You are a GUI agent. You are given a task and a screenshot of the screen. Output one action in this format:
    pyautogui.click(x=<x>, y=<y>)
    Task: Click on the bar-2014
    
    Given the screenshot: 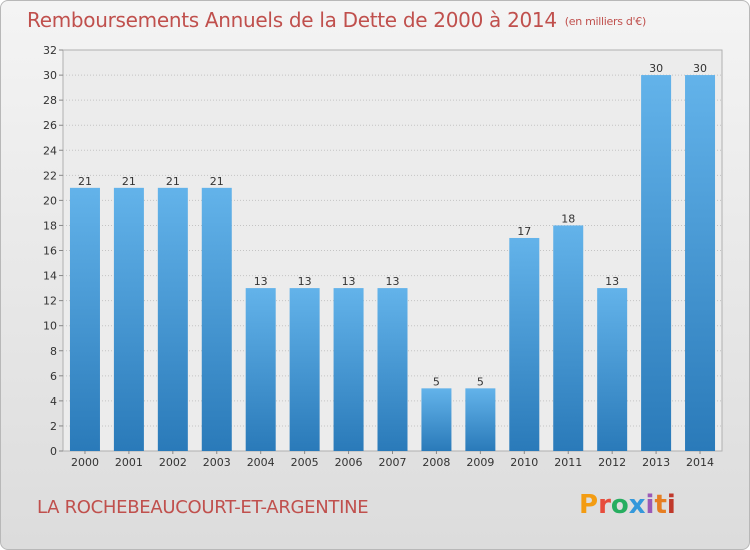 What is the action you would take?
    pyautogui.click(x=700, y=263)
    